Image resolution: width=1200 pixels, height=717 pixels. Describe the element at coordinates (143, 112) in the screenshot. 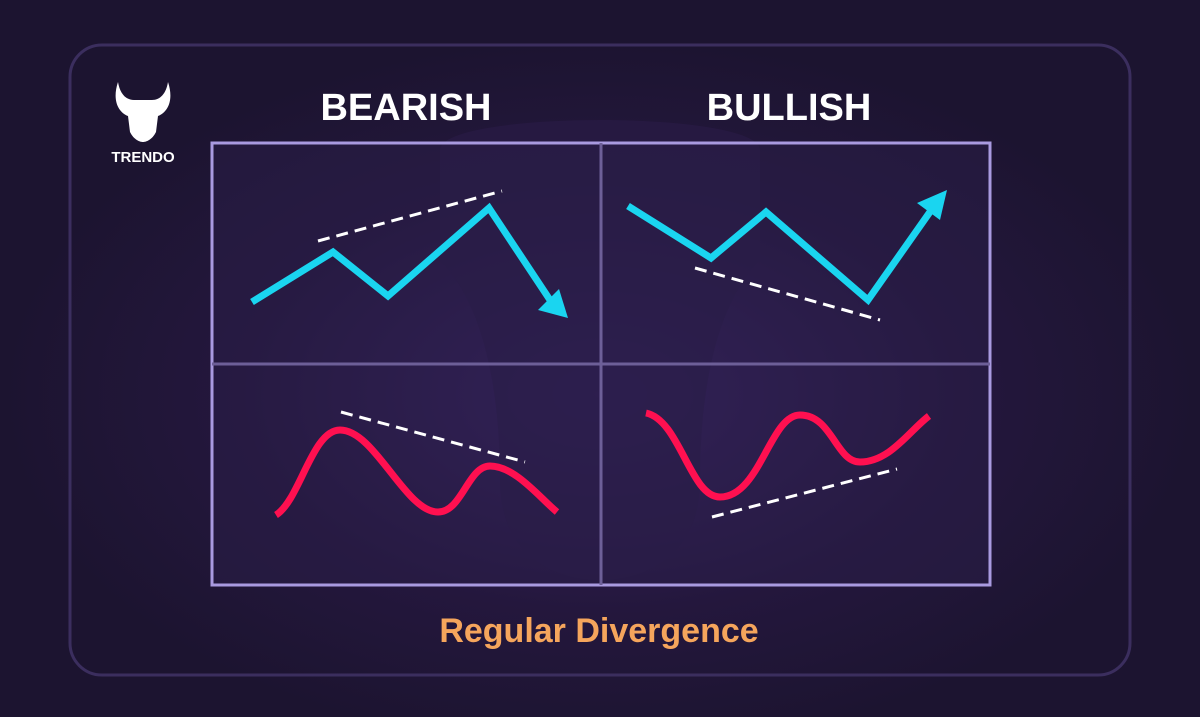

I see `logo-icon` at that location.